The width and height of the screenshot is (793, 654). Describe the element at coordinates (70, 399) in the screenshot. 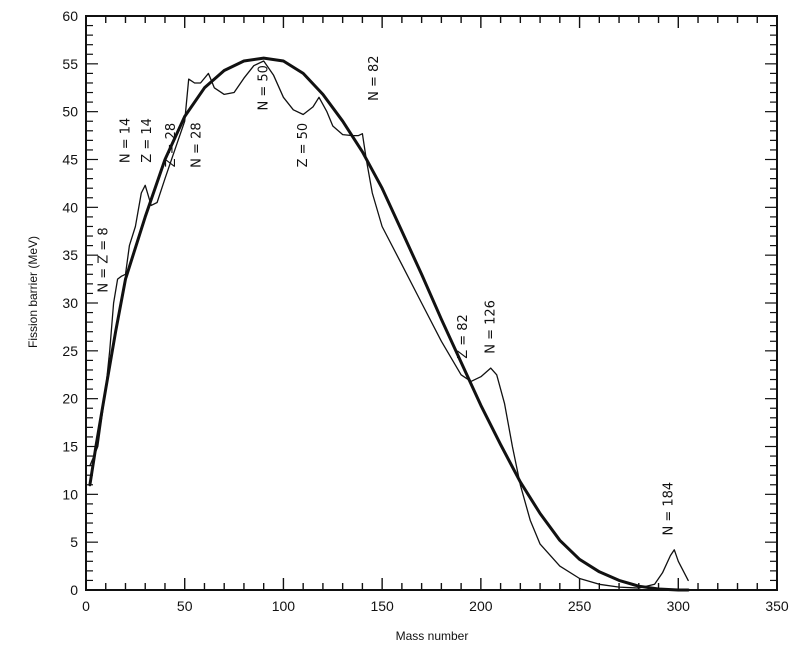

I see `y-tick-label: 20` at that location.